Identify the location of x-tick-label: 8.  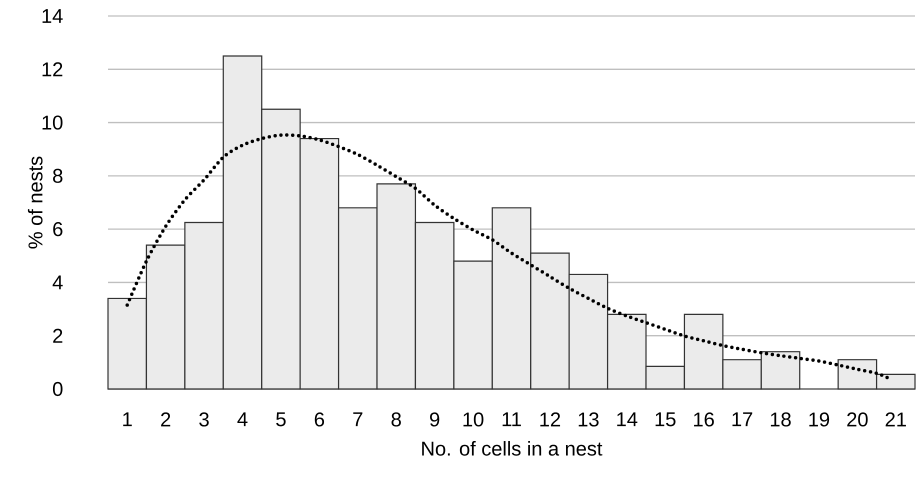
(396, 419).